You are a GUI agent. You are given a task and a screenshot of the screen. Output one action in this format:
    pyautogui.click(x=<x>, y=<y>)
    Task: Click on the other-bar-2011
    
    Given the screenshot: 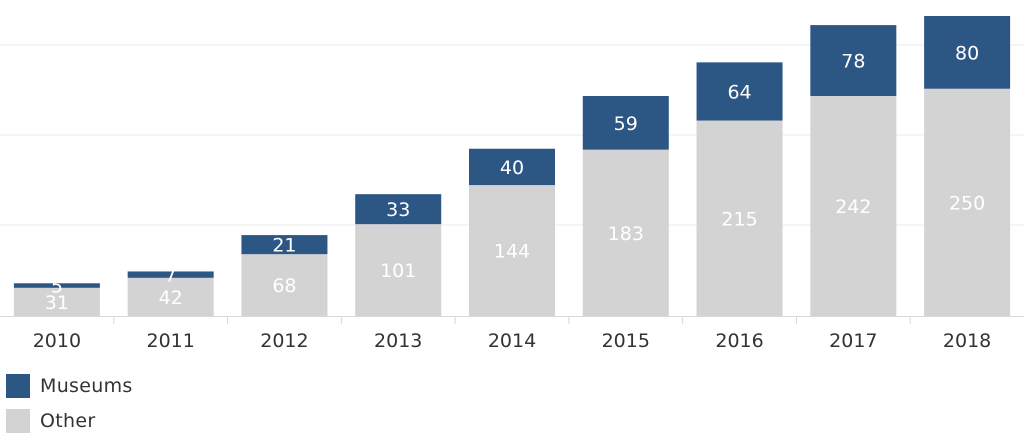 What is the action you would take?
    pyautogui.click(x=170, y=296)
    